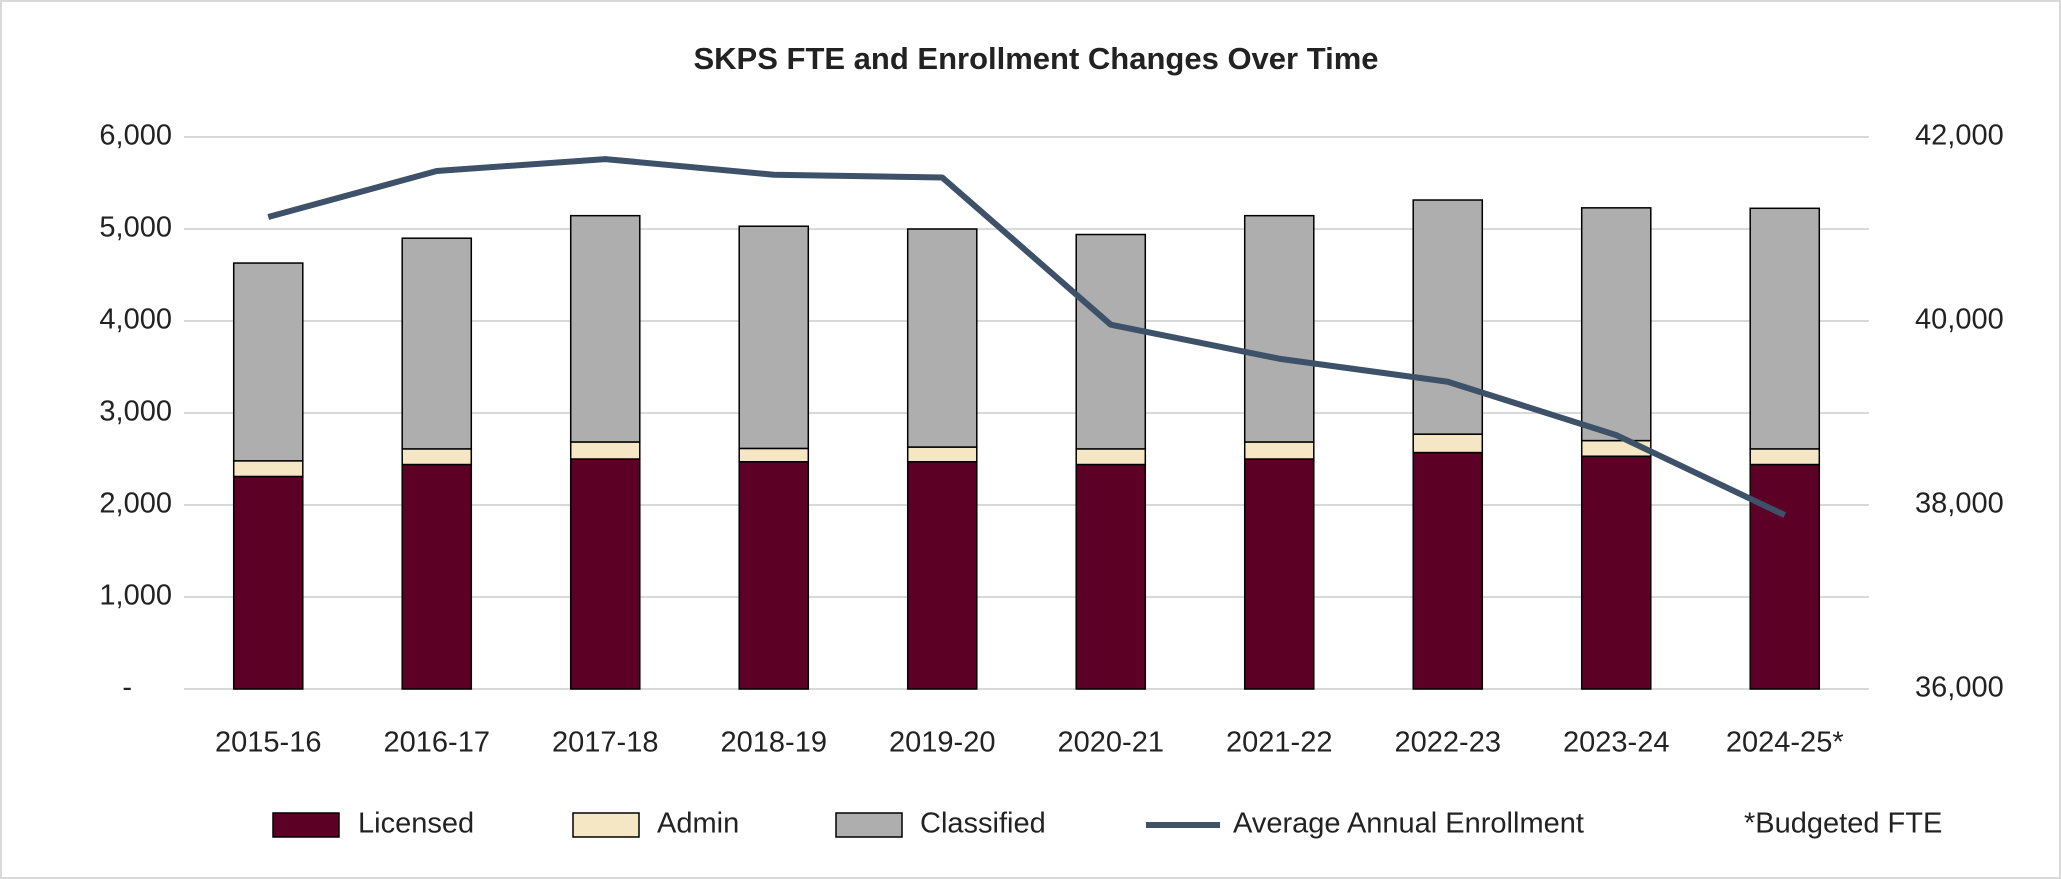 This screenshot has height=879, width=2061. What do you see at coordinates (135, 596) in the screenshot?
I see `y-tick-label: 1,000` at bounding box center [135, 596].